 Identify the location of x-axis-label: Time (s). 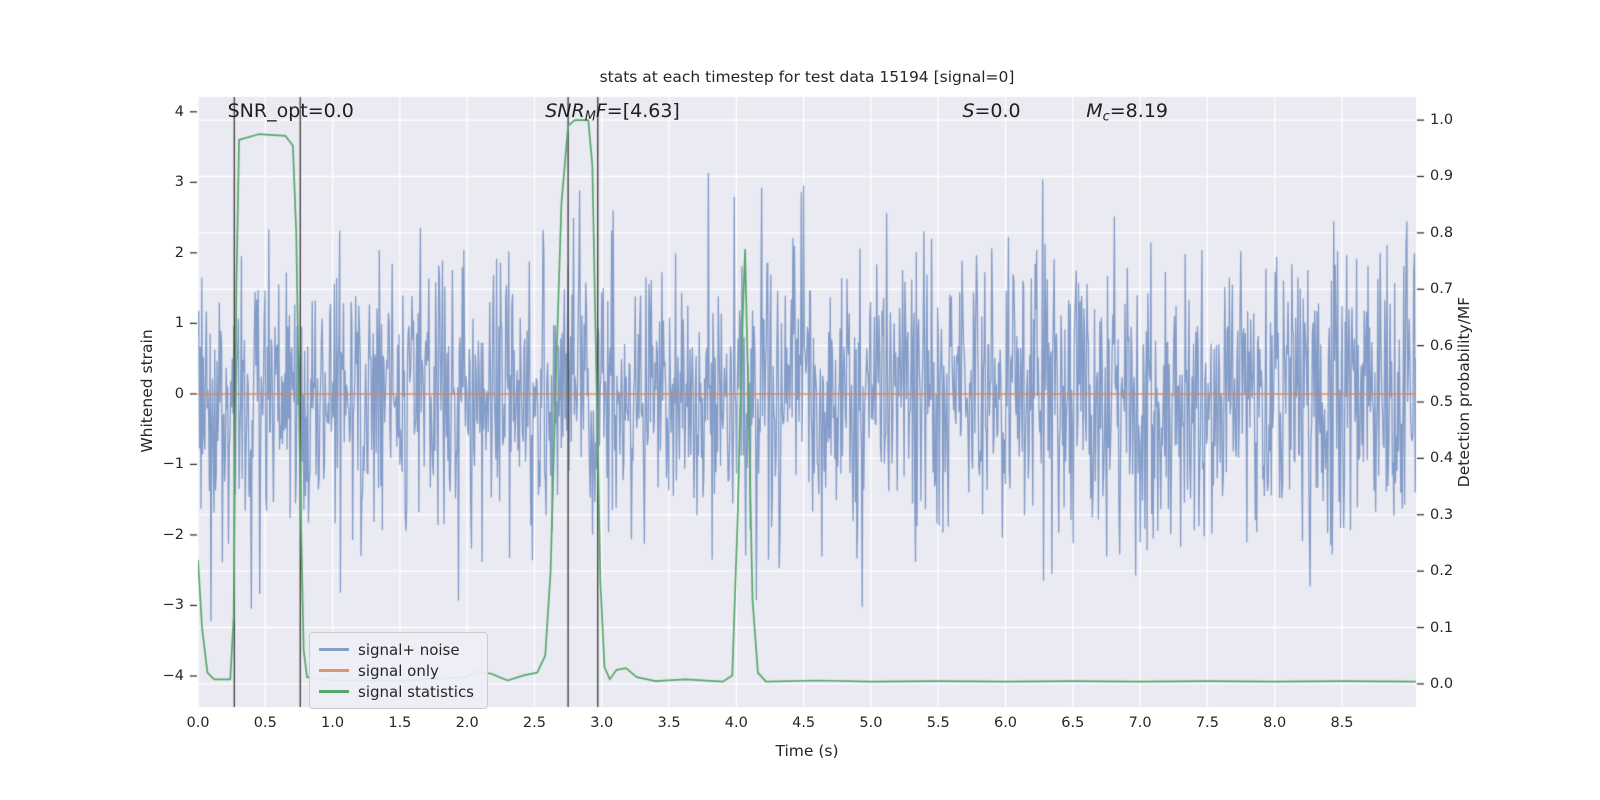
(807, 751).